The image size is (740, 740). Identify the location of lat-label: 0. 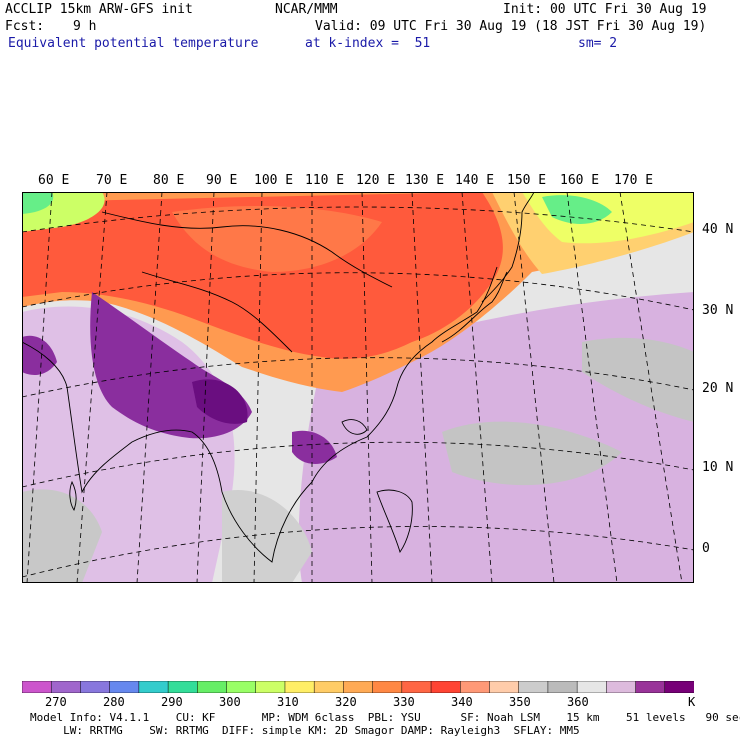
(706, 548).